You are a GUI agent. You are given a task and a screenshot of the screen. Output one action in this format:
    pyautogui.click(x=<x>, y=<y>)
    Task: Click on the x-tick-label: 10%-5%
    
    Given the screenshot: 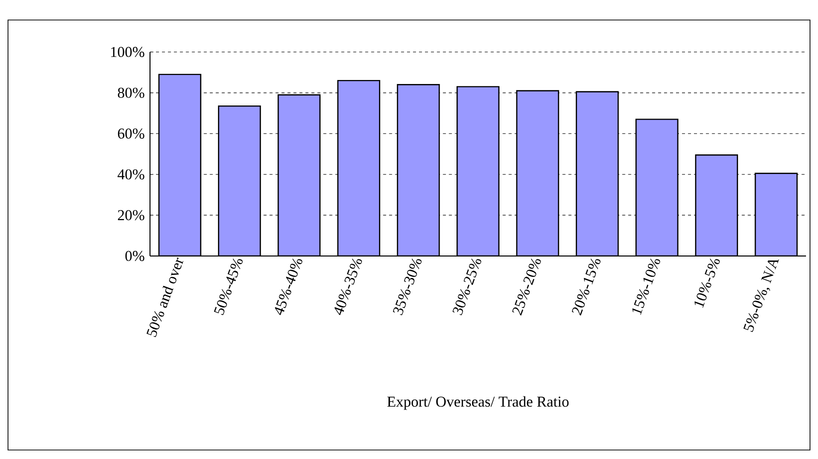 What is the action you would take?
    pyautogui.click(x=707, y=283)
    